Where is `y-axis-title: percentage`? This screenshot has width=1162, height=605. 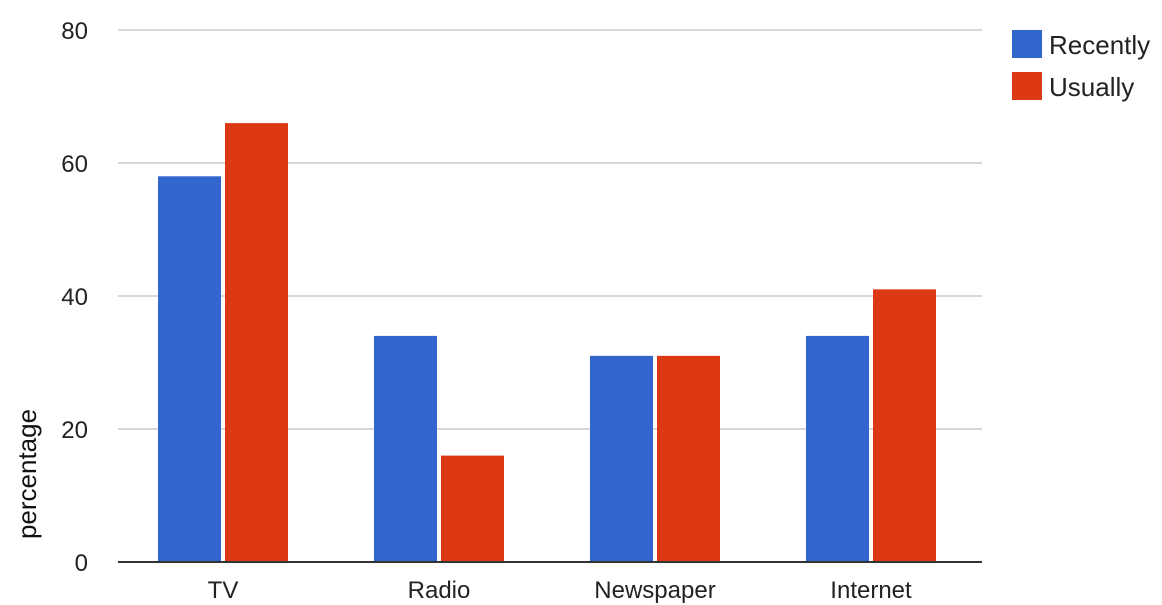 y-axis-title: percentage is located at coordinates (27, 474).